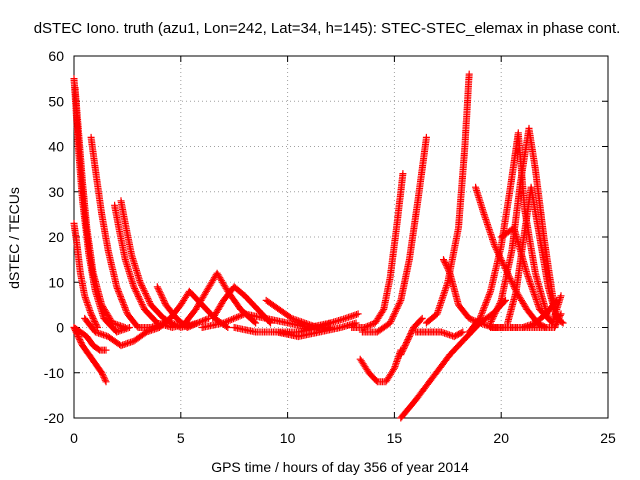 Image resolution: width=640 pixels, height=480 pixels. I want to click on x-tick-label: 20, so click(501, 438).